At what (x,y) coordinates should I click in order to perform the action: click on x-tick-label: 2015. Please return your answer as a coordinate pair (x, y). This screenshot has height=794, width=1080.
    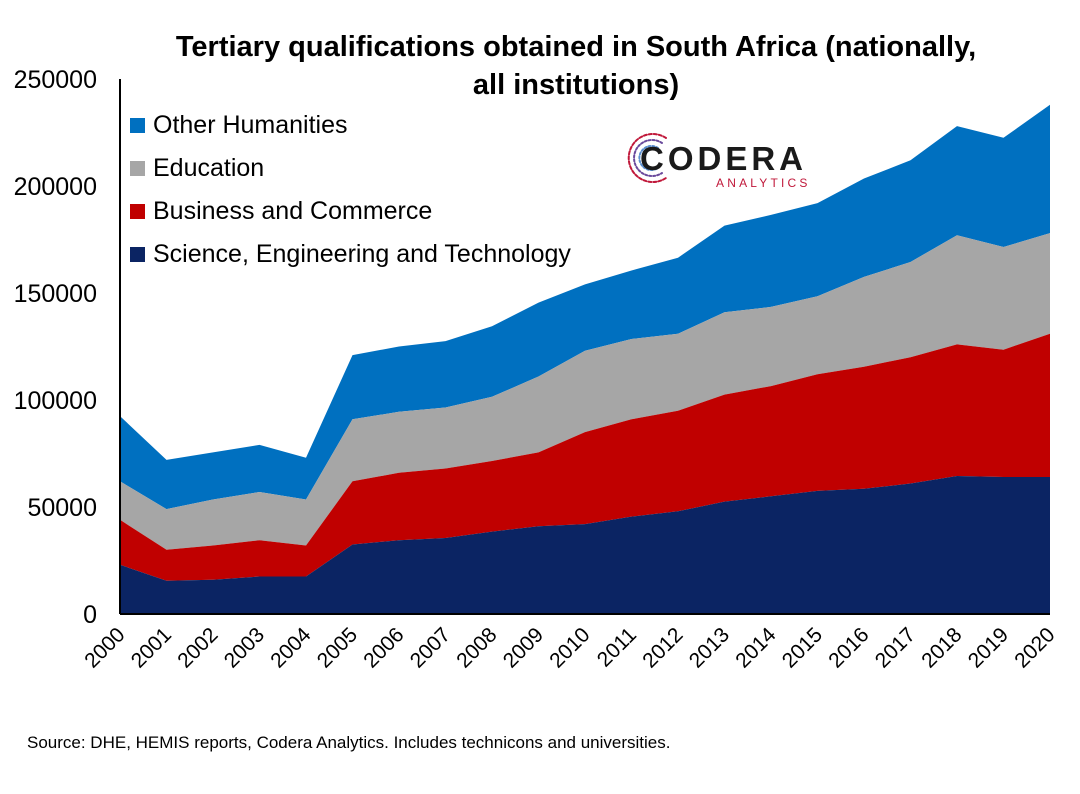
    Looking at the image, I should click on (802, 647).